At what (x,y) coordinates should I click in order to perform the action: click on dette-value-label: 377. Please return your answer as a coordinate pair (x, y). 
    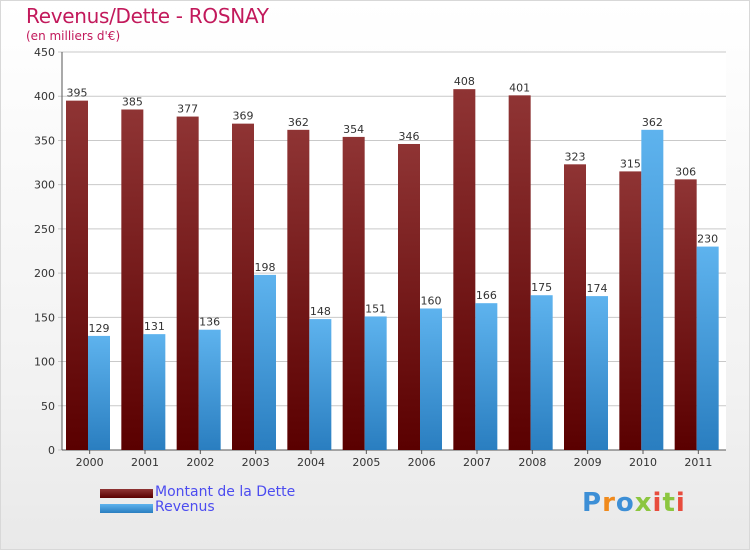
    Looking at the image, I should click on (187, 109).